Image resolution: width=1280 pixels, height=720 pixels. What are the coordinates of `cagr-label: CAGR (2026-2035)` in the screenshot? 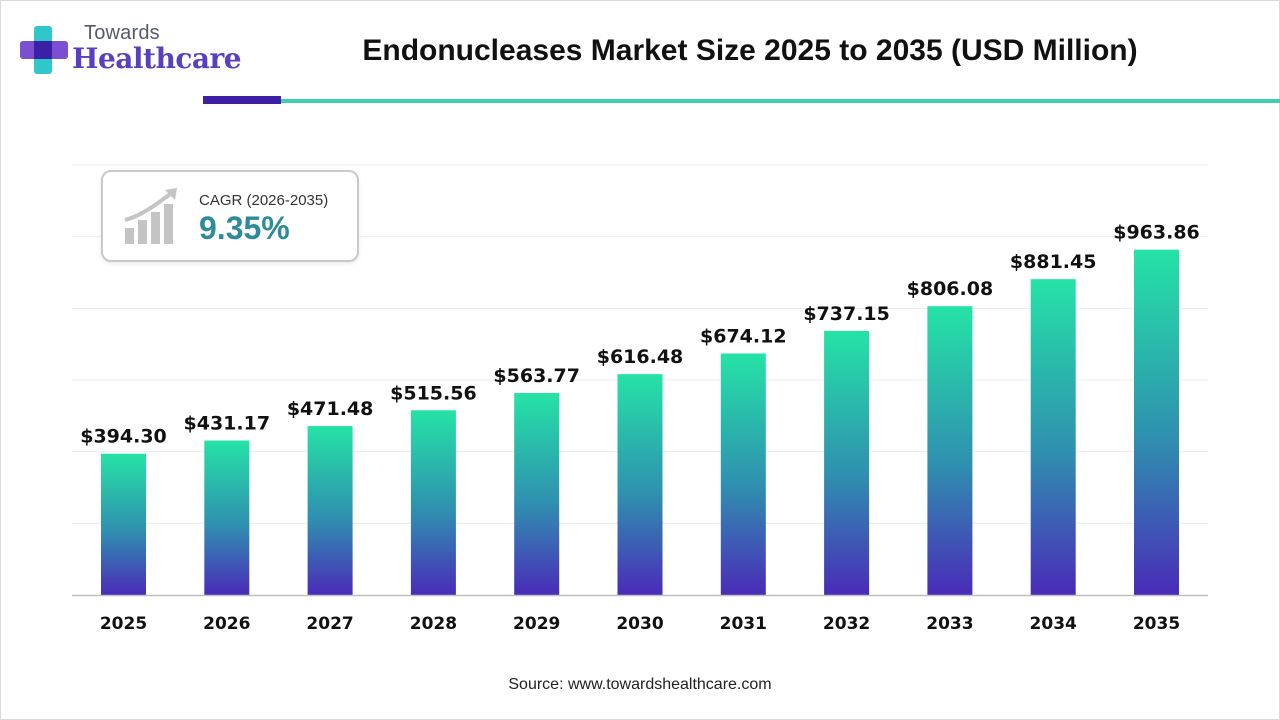 It's located at (264, 200).